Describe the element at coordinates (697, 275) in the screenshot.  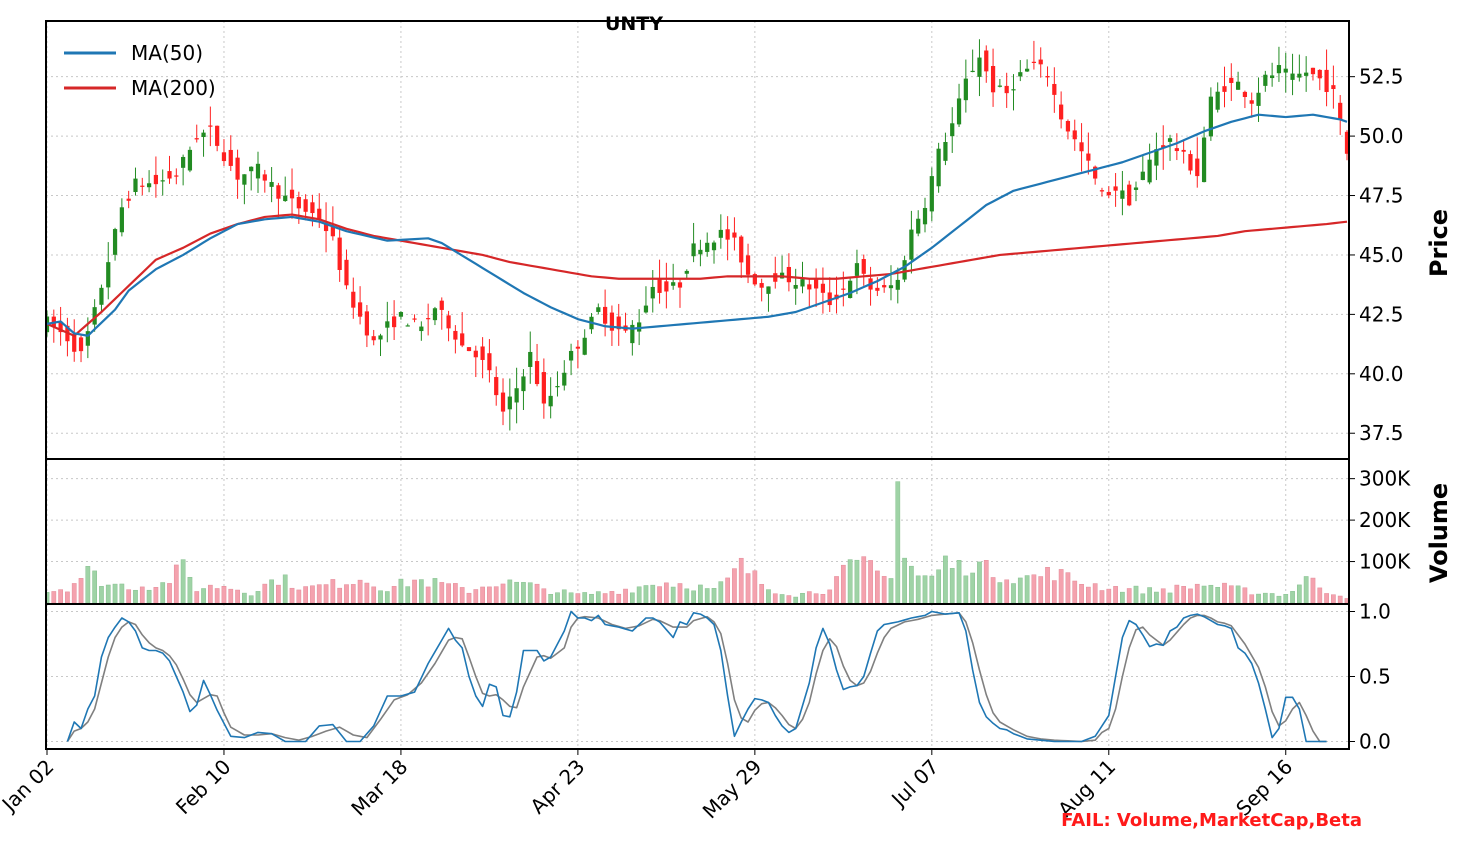
I see `ma200-line` at that location.